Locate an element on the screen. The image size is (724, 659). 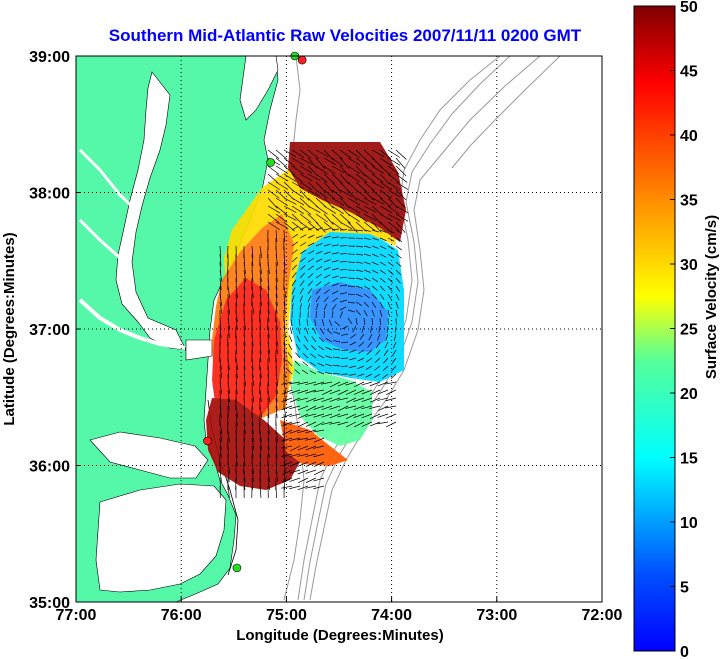
x-tick-label: 72:00 is located at coordinates (602, 615).